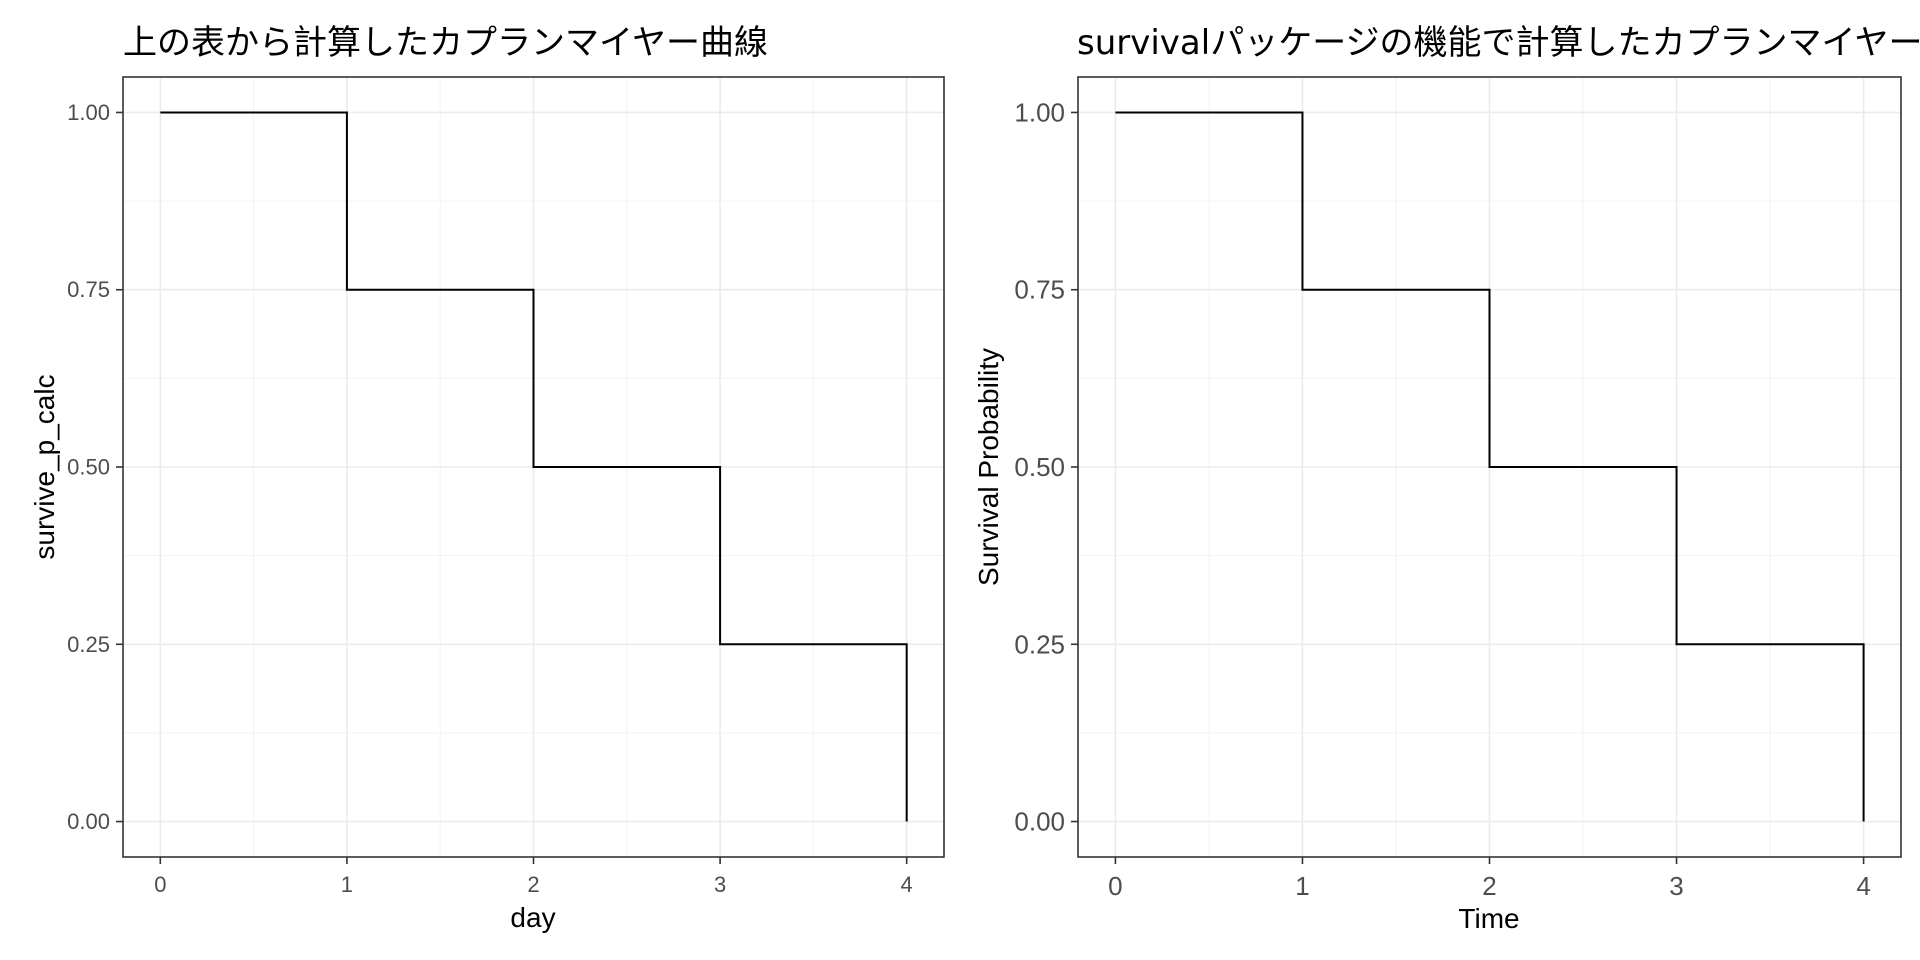 Image resolution: width=1920 pixels, height=960 pixels. I want to click on left-y-tick-label: 0.25, so click(88, 644).